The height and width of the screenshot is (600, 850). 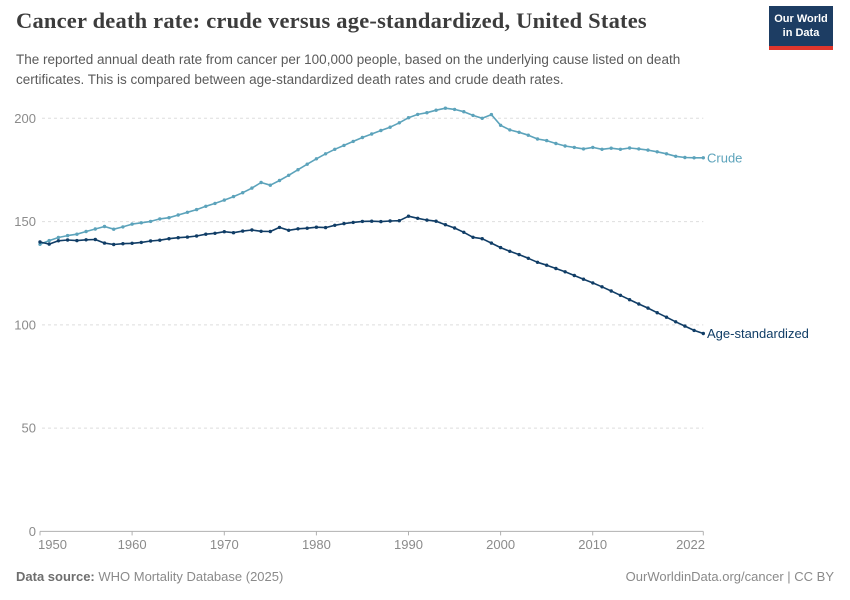 I want to click on y-axis: 200 150 100 50 0, so click(x=25, y=325).